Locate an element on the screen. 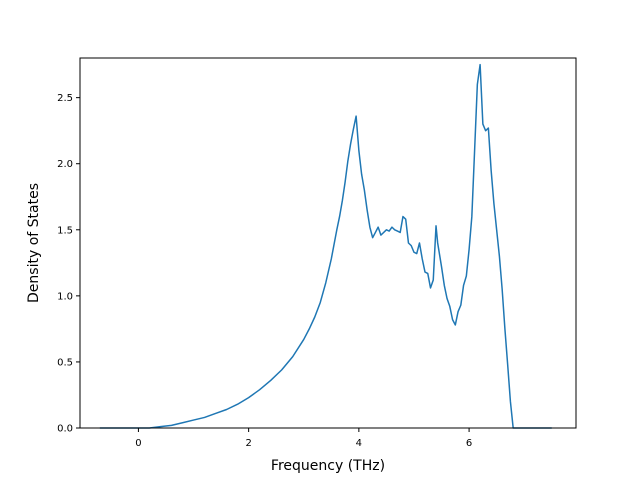 The width and height of the screenshot is (640, 480). x-tick-label: 6 is located at coordinates (469, 443).